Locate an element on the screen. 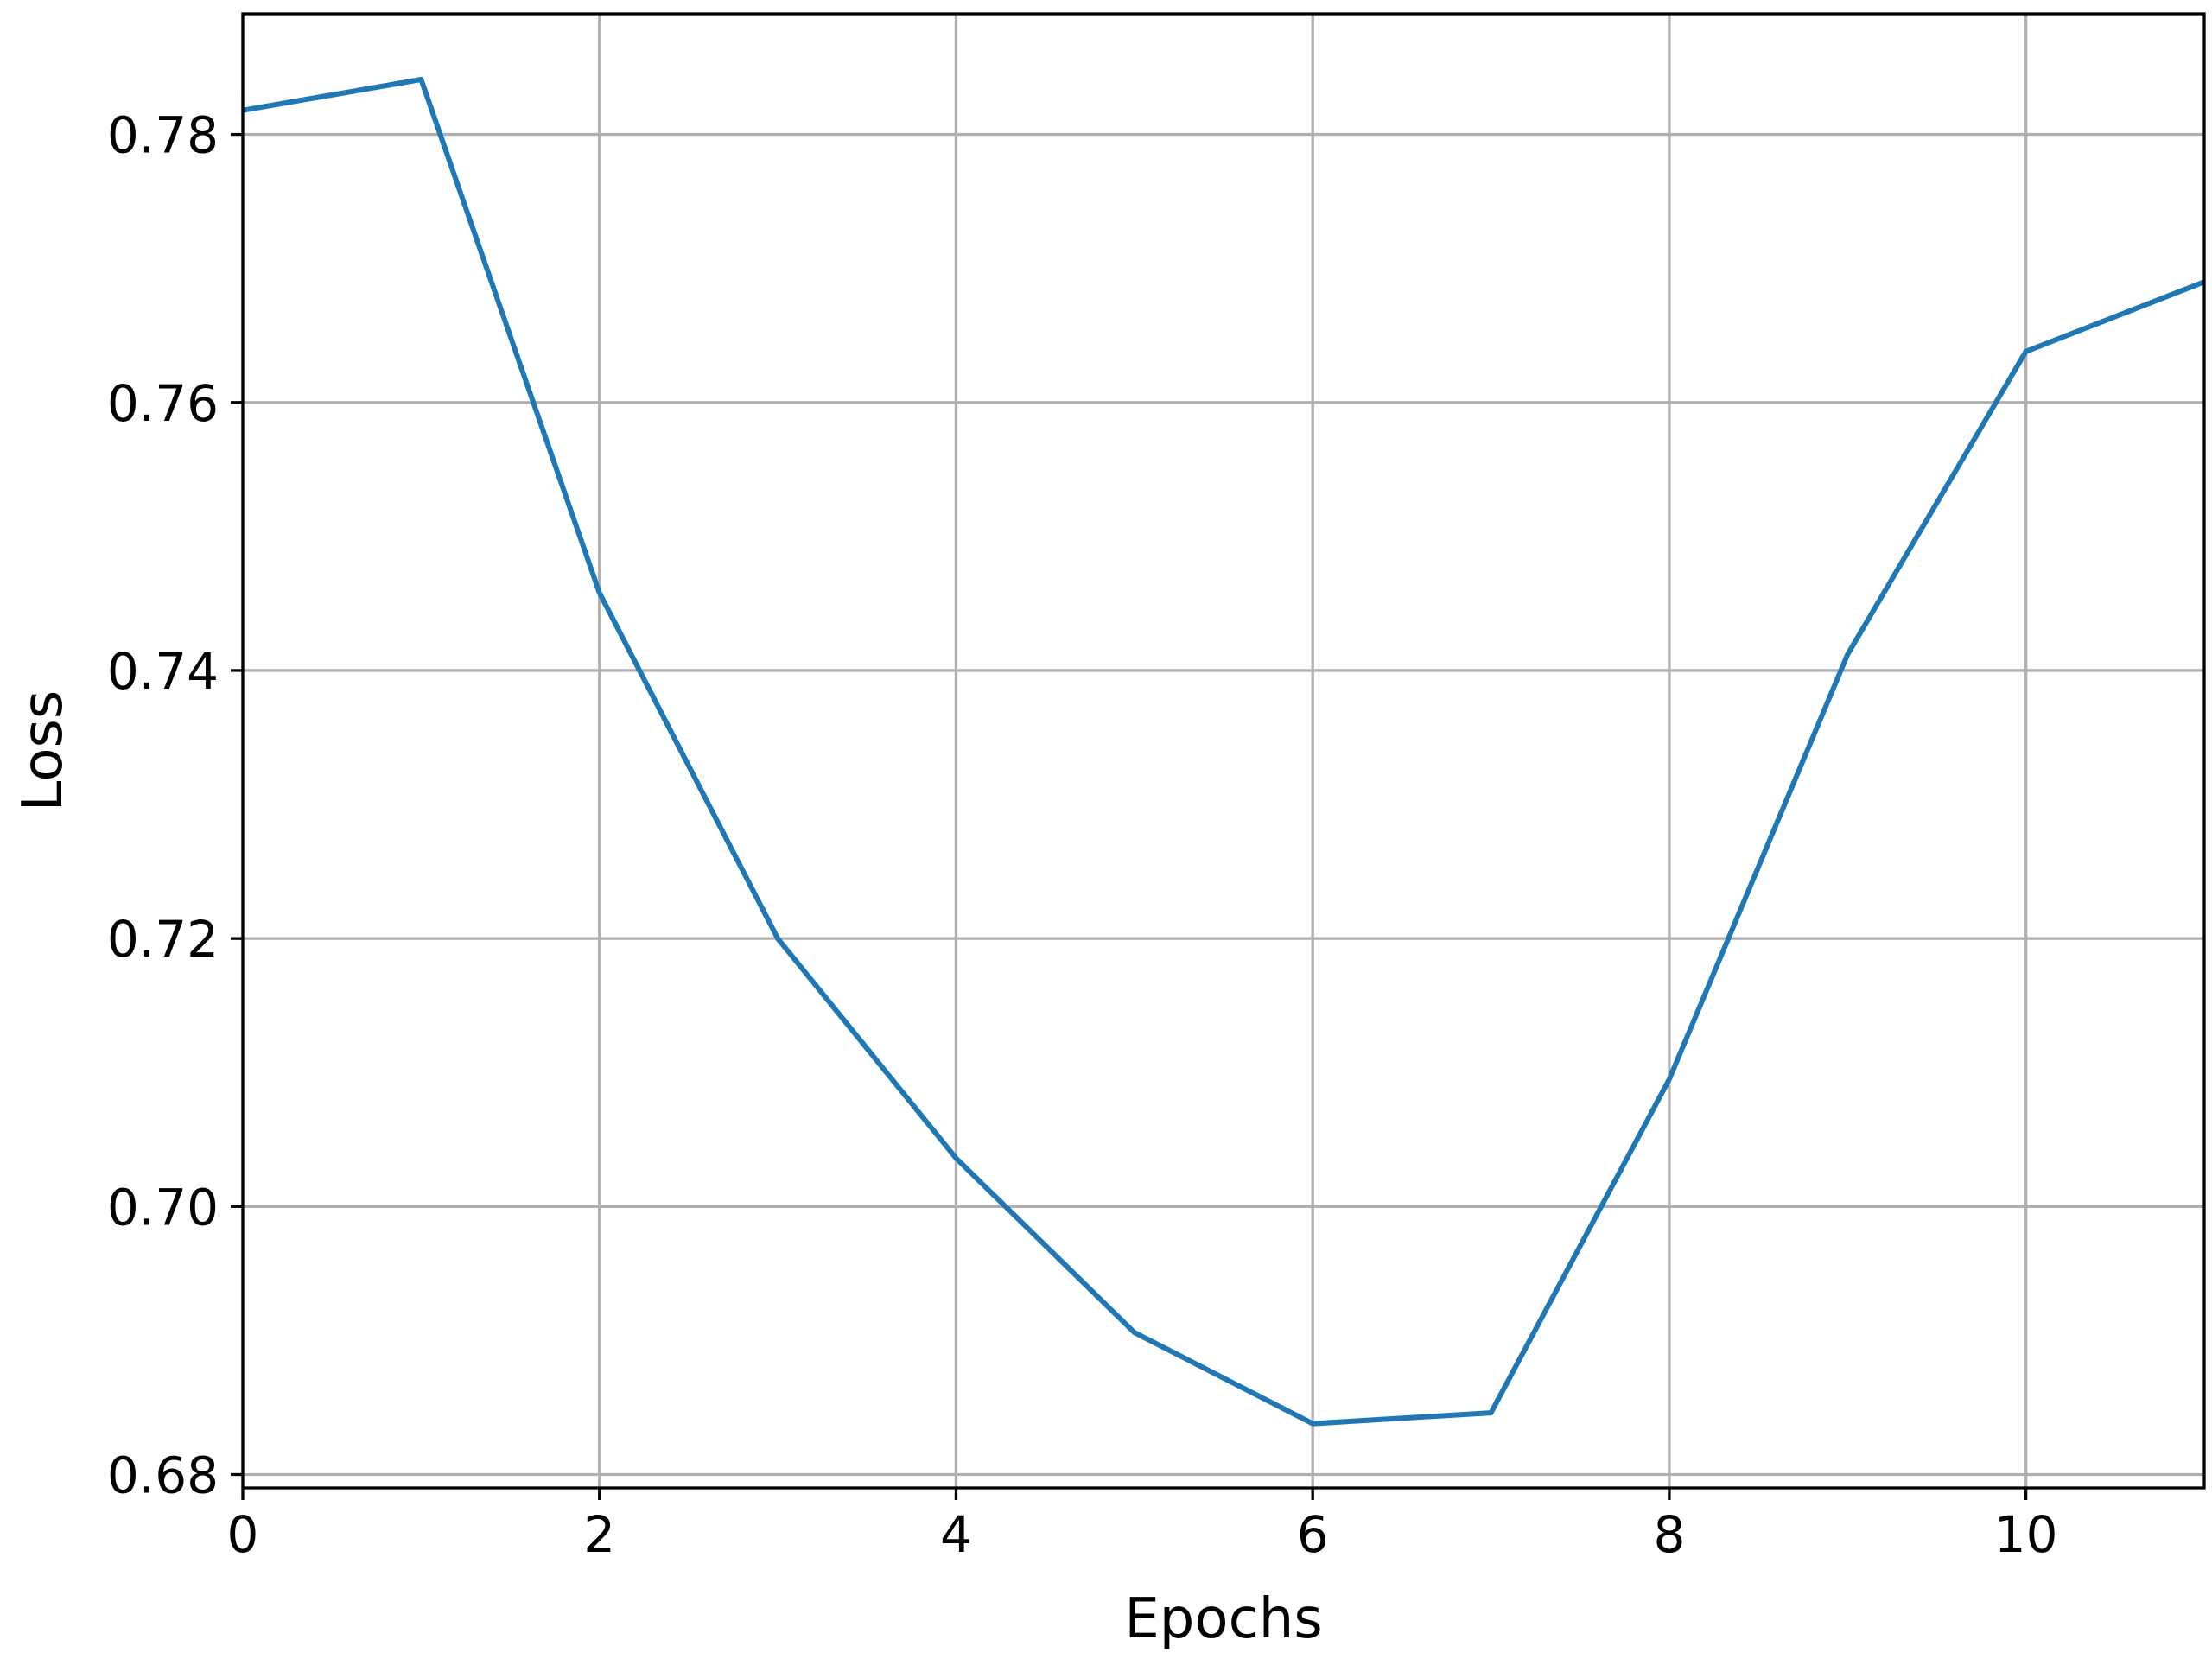 Image resolution: width=2212 pixels, height=1659 pixels. y-axis-ticks: 0.68 0.70 0.72 0.74 0.76 0.78 is located at coordinates (175, 805).